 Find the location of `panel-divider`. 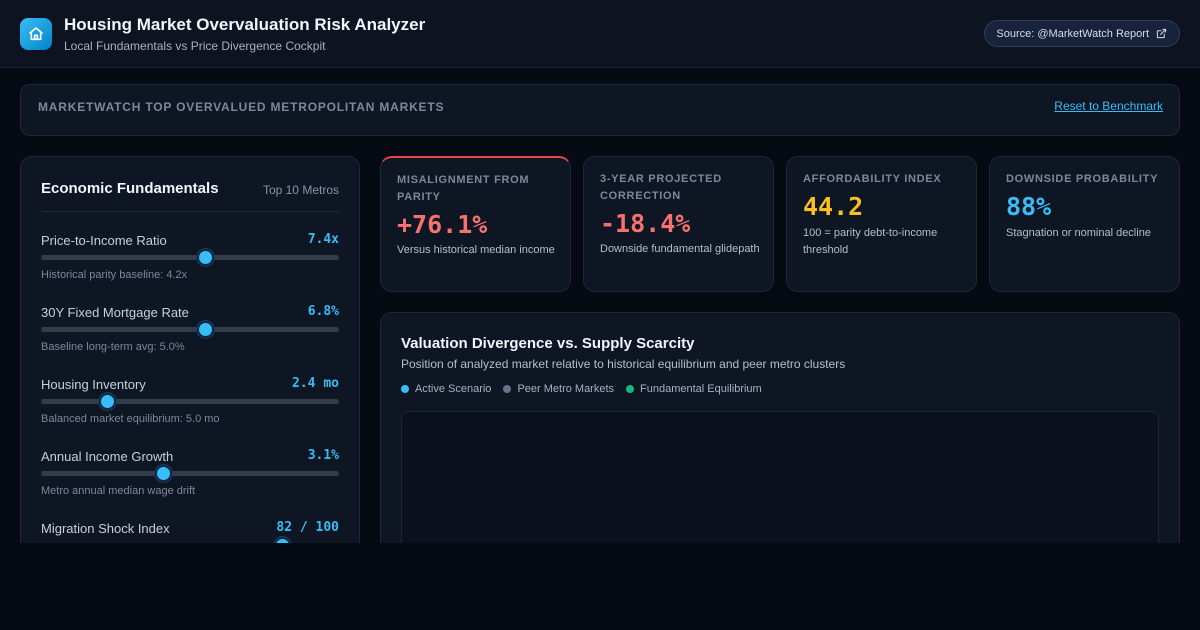

panel-divider is located at coordinates (190, 211).